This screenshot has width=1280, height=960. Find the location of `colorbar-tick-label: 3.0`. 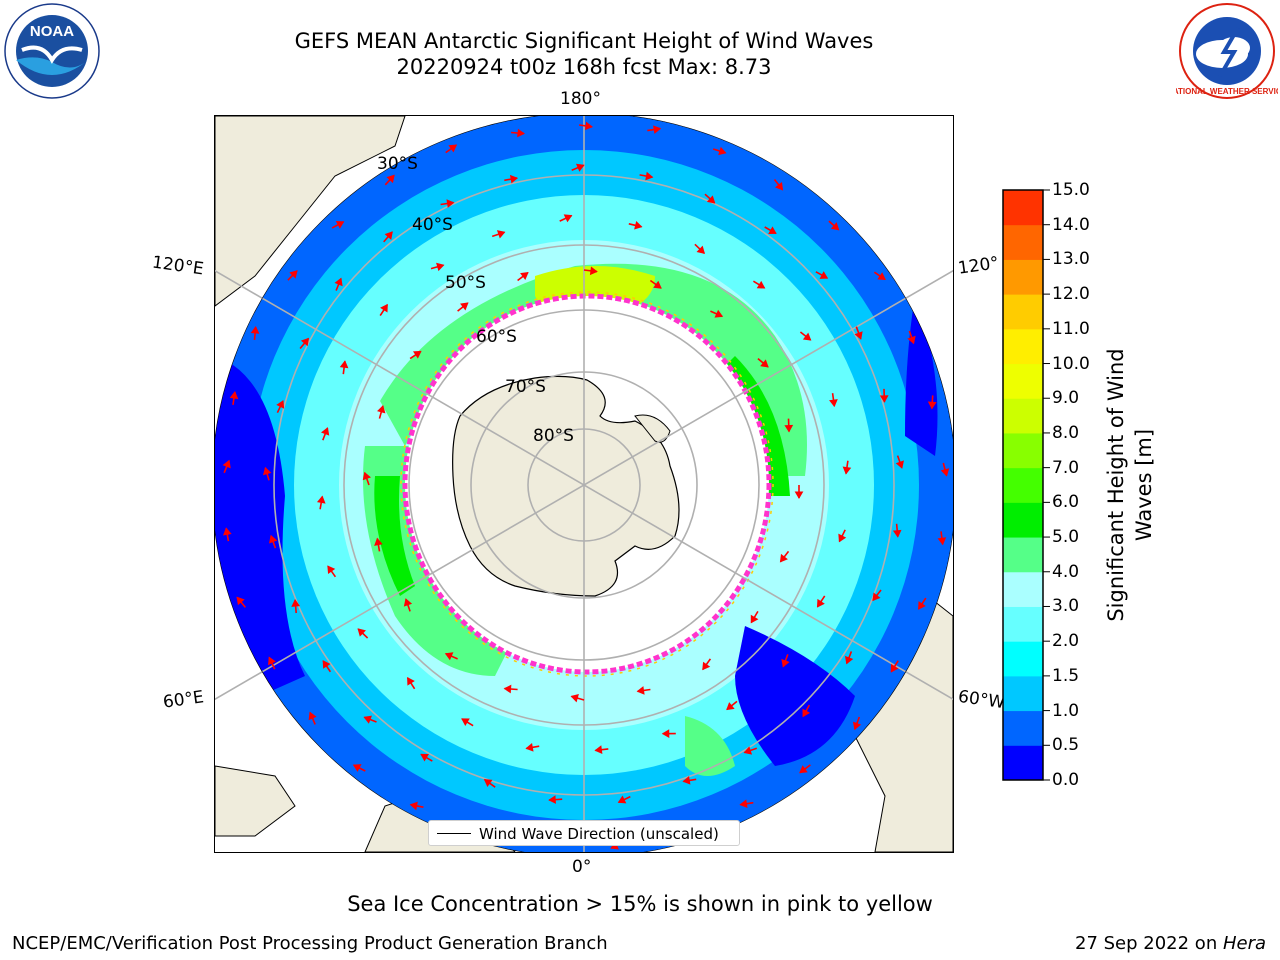

colorbar-tick-label: 3.0 is located at coordinates (1066, 606).